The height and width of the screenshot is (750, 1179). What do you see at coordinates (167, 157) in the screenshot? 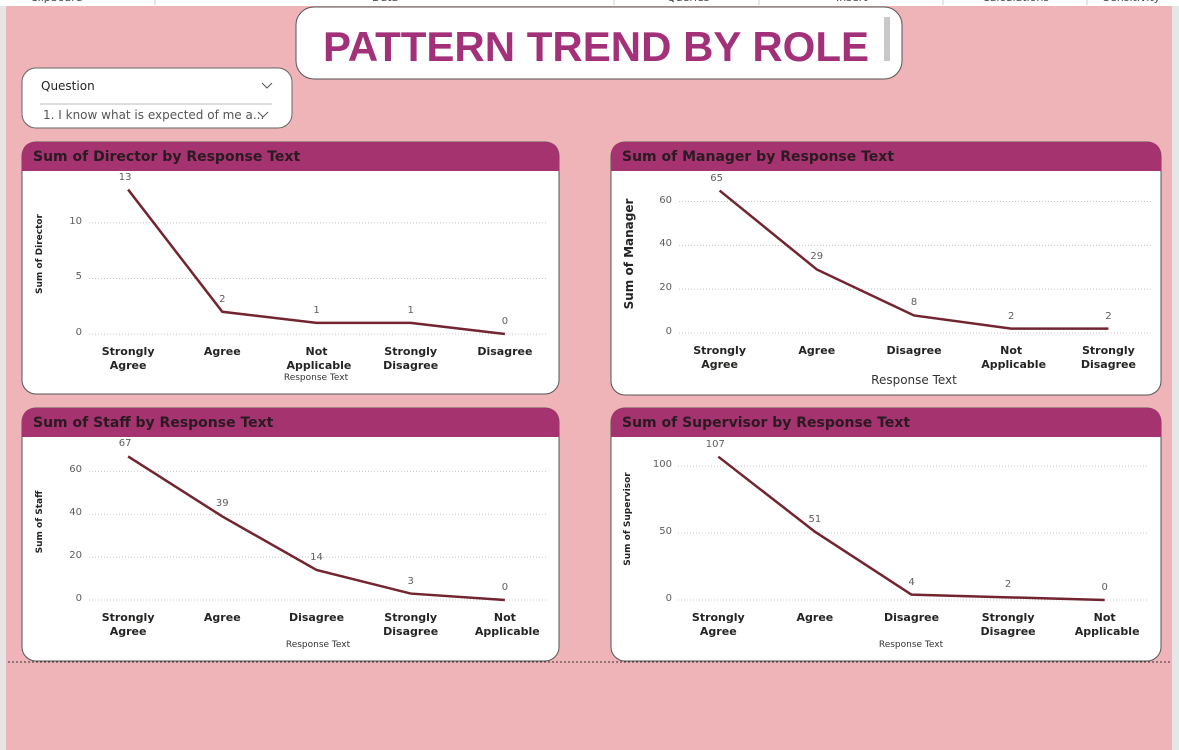
I see `visual-title: Sum of Director by Response Text` at bounding box center [167, 157].